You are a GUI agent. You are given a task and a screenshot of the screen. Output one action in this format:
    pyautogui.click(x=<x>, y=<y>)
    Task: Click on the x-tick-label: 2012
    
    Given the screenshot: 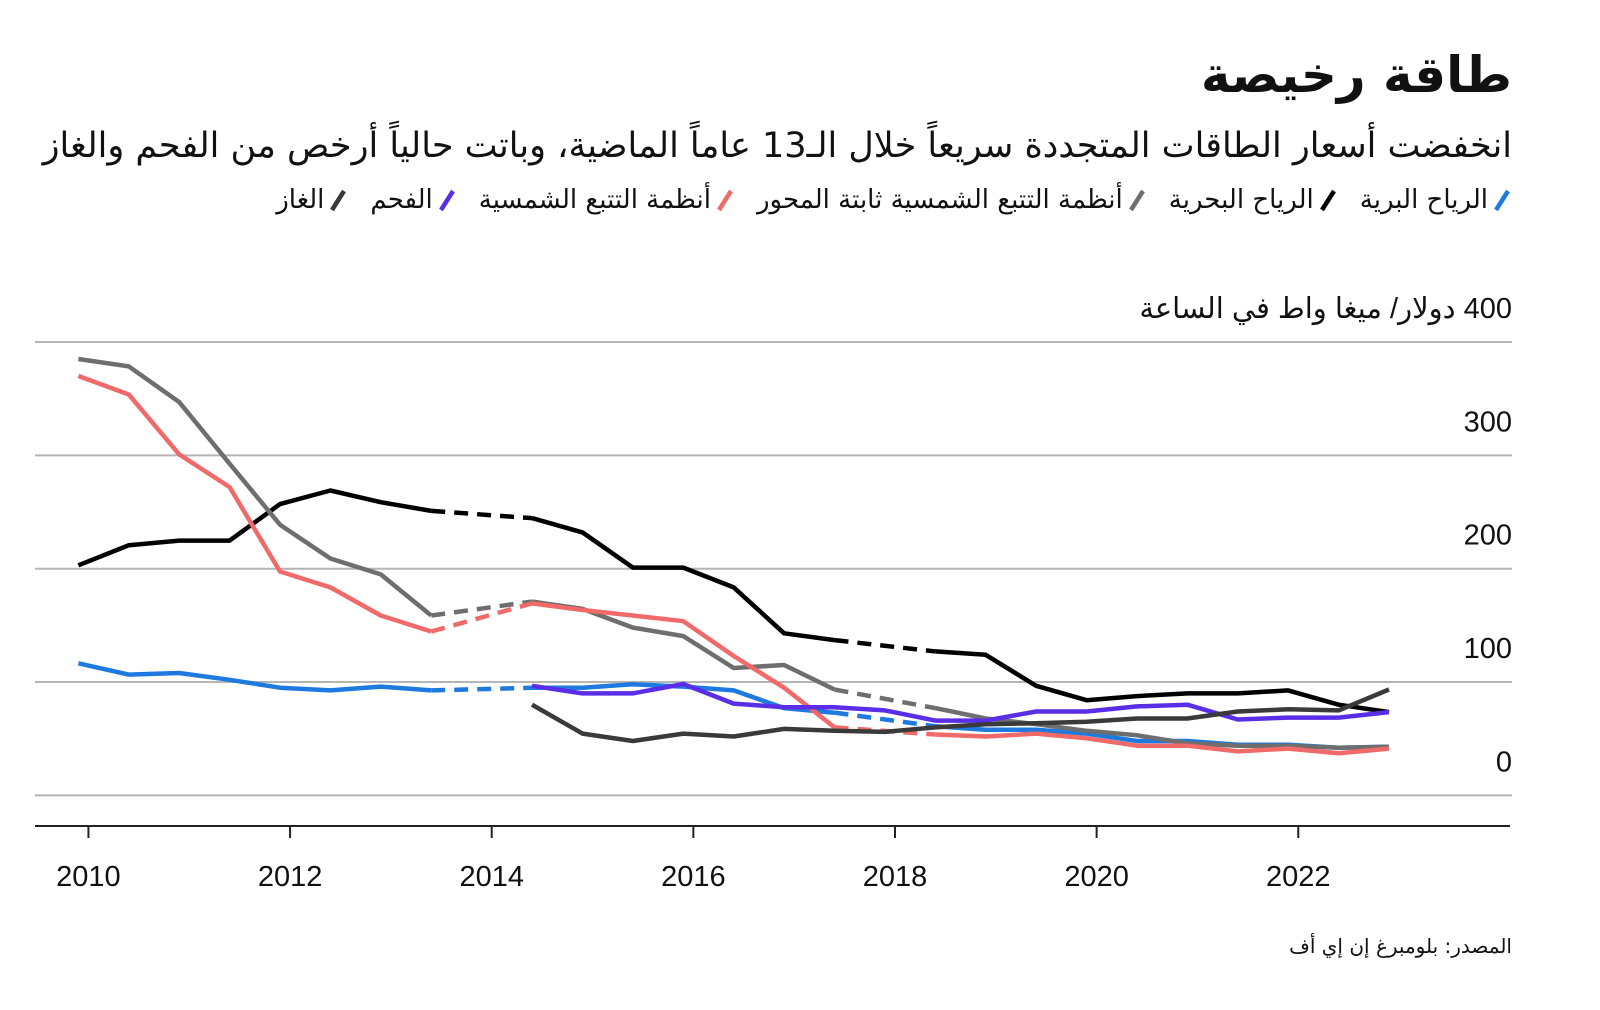 What is the action you would take?
    pyautogui.click(x=290, y=877)
    